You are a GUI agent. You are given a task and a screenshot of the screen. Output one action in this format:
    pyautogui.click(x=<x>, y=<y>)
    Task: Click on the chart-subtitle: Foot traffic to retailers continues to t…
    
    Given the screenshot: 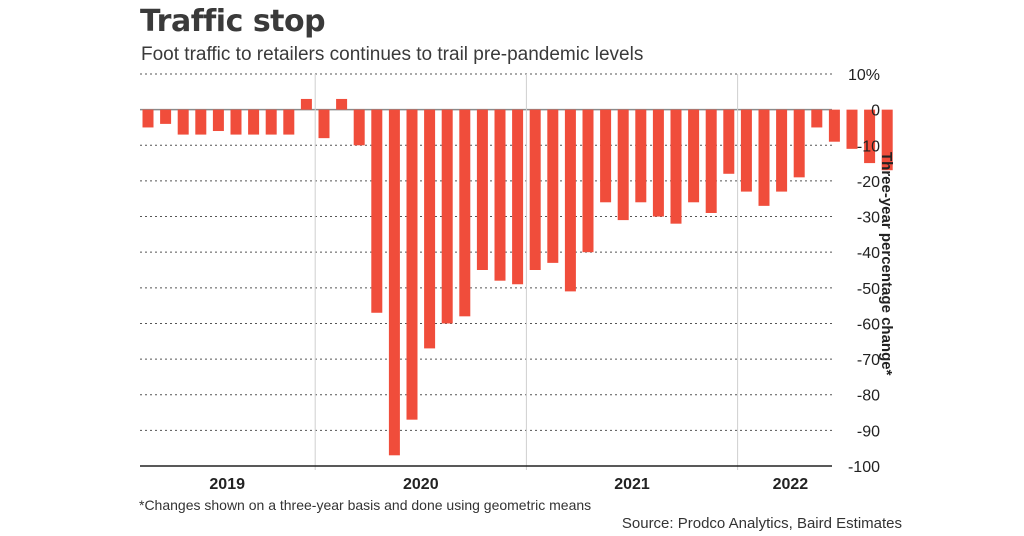 What is the action you would take?
    pyautogui.click(x=392, y=54)
    